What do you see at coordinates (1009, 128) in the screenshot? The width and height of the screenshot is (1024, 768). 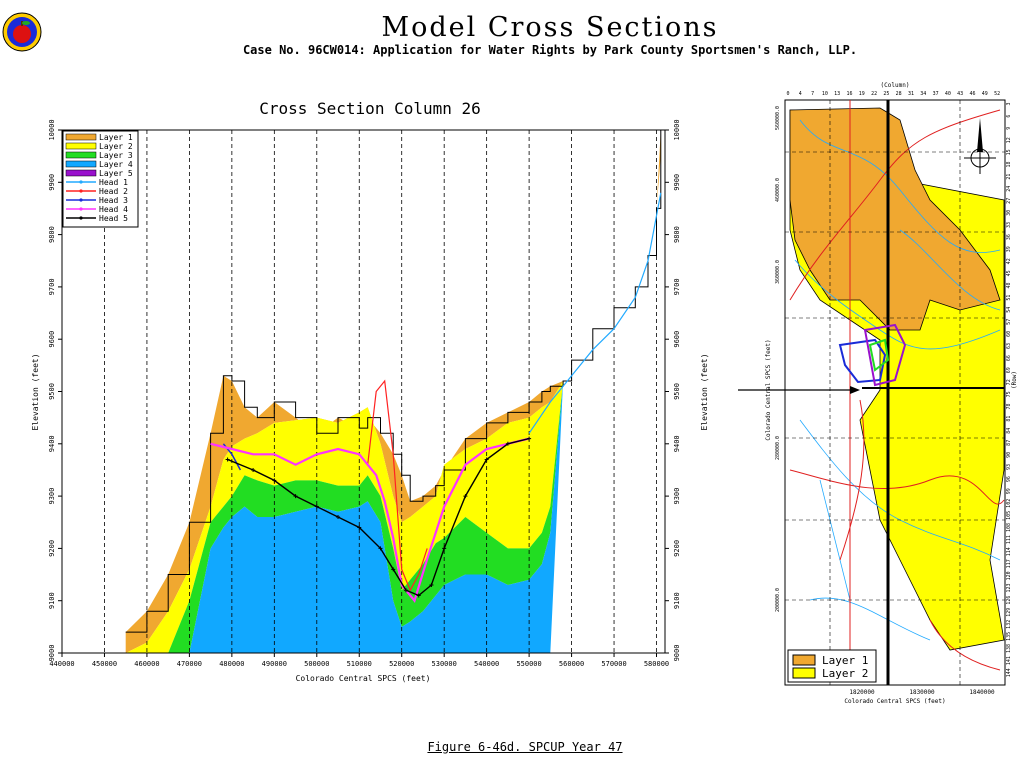 I see `map-row-tick: 9` at bounding box center [1009, 128].